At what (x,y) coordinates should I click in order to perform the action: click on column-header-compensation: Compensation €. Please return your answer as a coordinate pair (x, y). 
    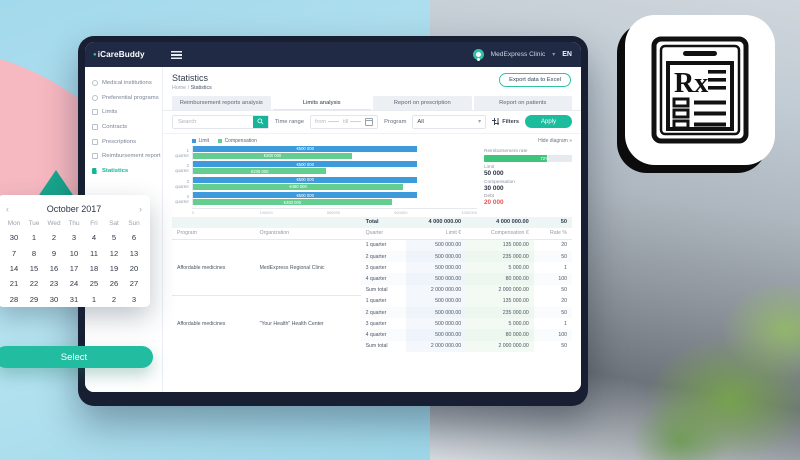
    Looking at the image, I should click on (500, 233).